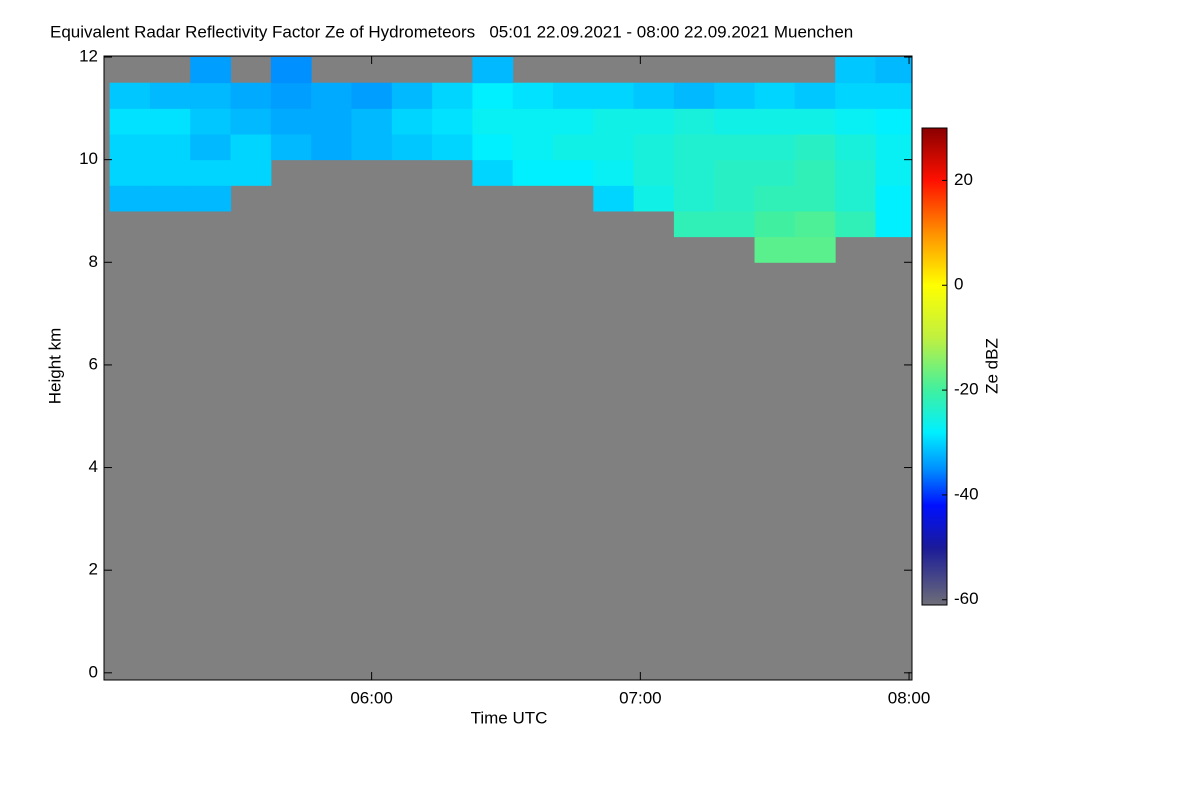  Describe the element at coordinates (963, 179) in the screenshot. I see `colorbar-tick-label: 20` at that location.